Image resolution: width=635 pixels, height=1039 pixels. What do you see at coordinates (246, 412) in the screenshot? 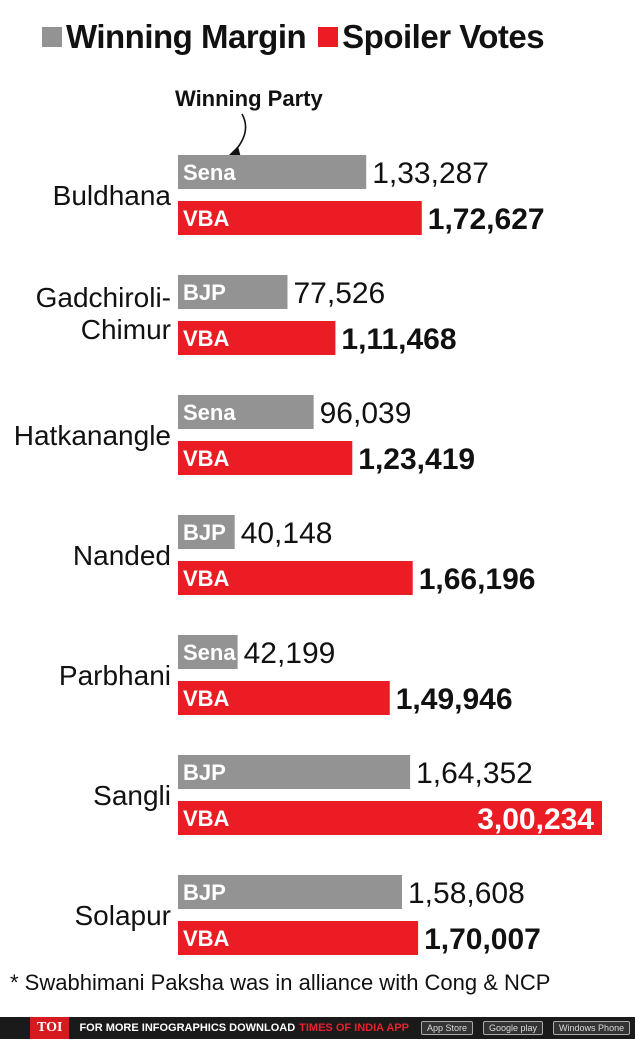
I see `bar-winning-margin-hatkanangle` at bounding box center [246, 412].